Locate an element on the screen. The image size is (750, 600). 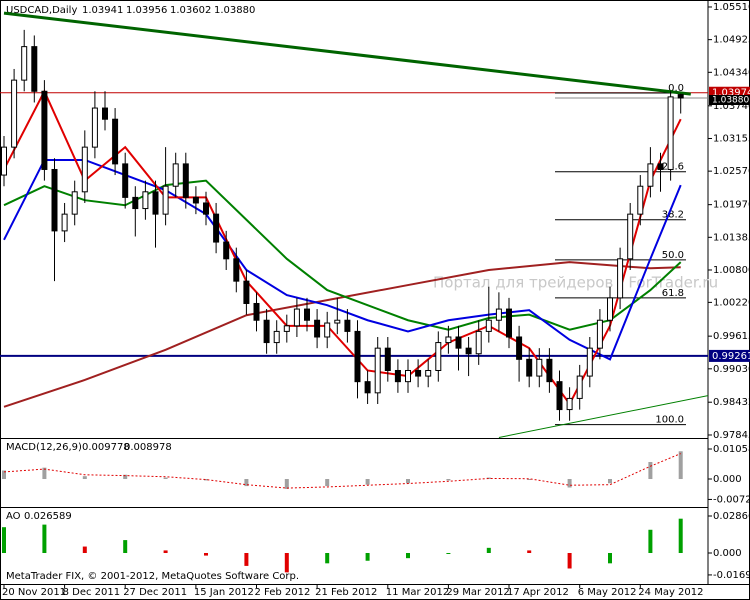
y-tick-label: 0.028664 is located at coordinates (731, 516).